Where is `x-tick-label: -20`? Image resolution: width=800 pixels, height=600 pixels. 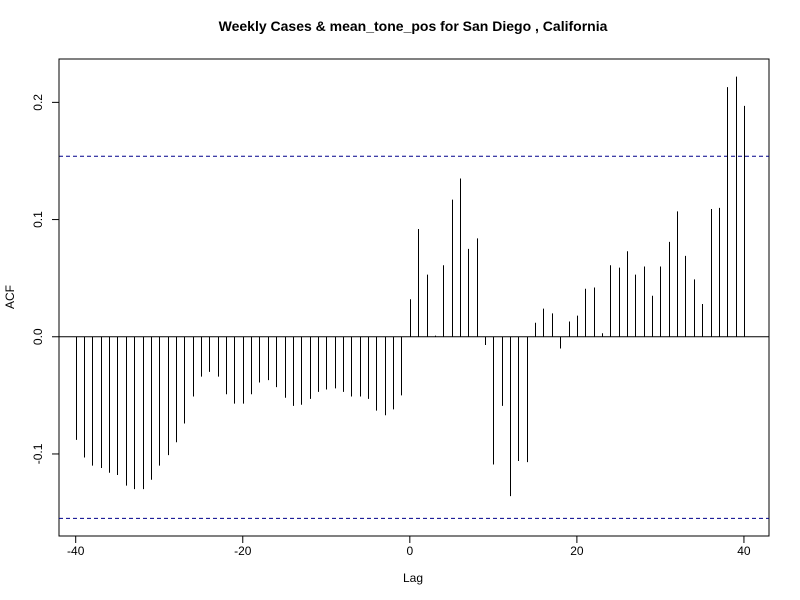
x-tick-label: -20 is located at coordinates (243, 551).